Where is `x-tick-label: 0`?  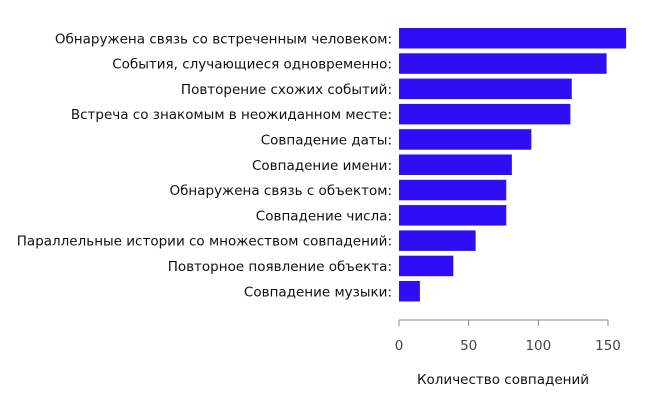
x-tick-label: 0 is located at coordinates (399, 346).